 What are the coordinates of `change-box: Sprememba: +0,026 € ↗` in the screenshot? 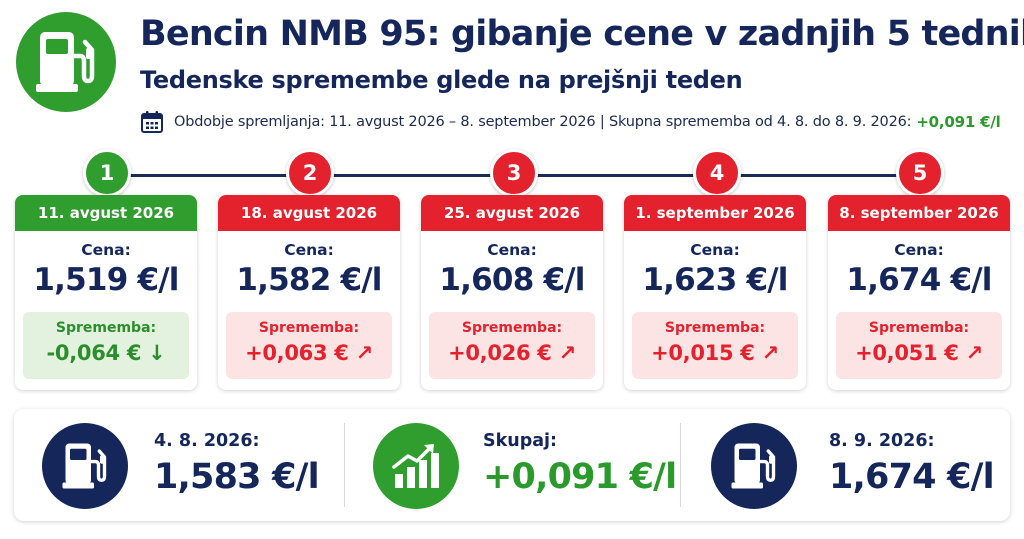 It's located at (512, 345).